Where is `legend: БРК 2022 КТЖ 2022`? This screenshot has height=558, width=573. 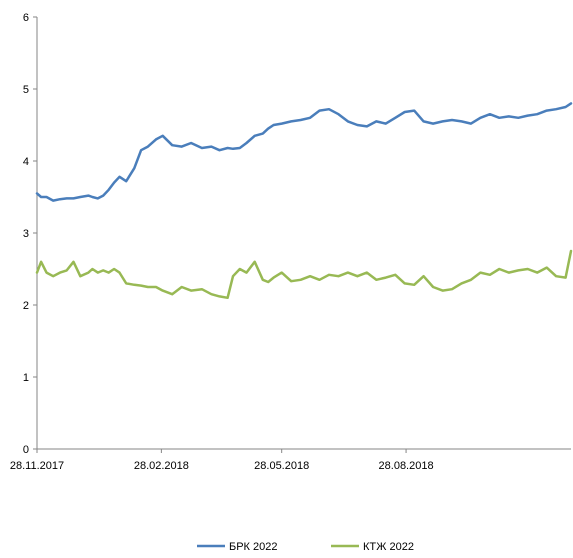
legend: БРК 2022 КТЖ 2022 is located at coordinates (305, 547).